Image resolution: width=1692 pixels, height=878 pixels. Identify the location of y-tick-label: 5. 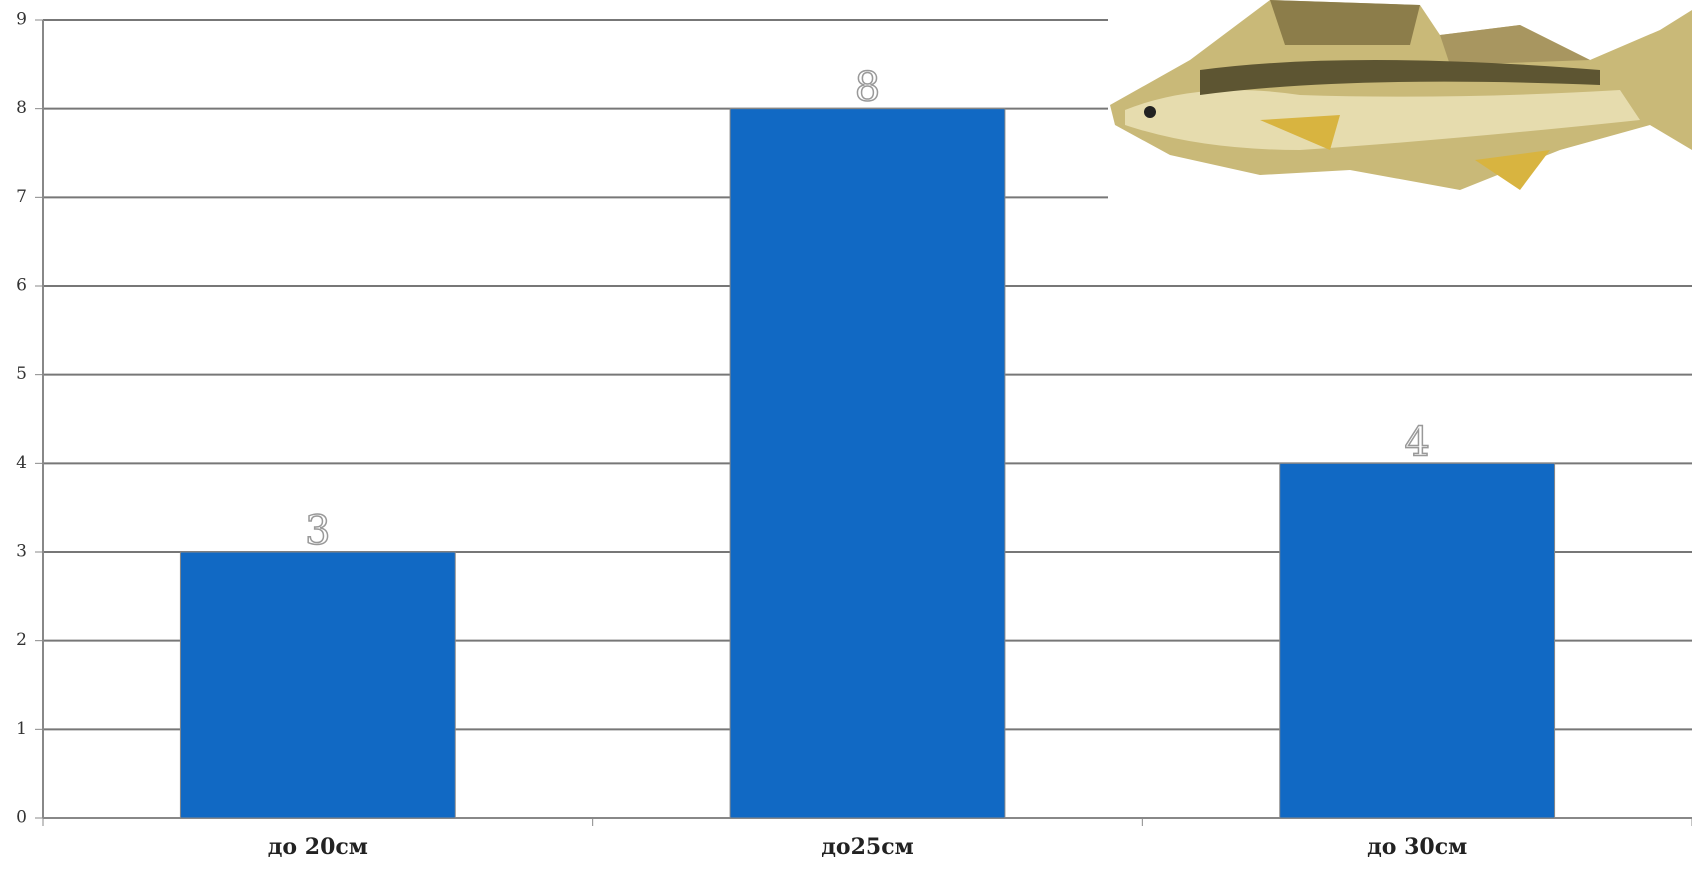
(21, 374).